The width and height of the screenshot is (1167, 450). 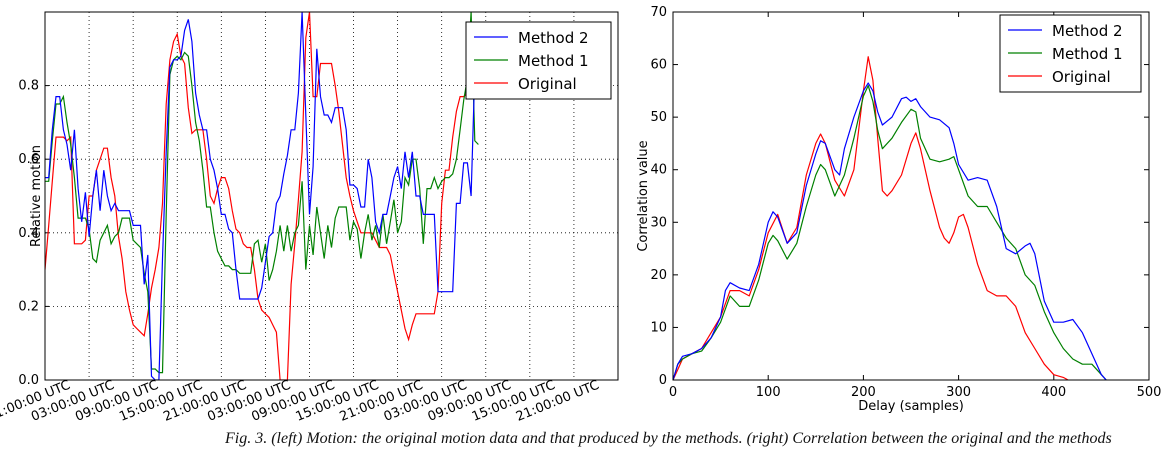 I want to click on y-tick-label: 0.6, so click(x=28, y=159).